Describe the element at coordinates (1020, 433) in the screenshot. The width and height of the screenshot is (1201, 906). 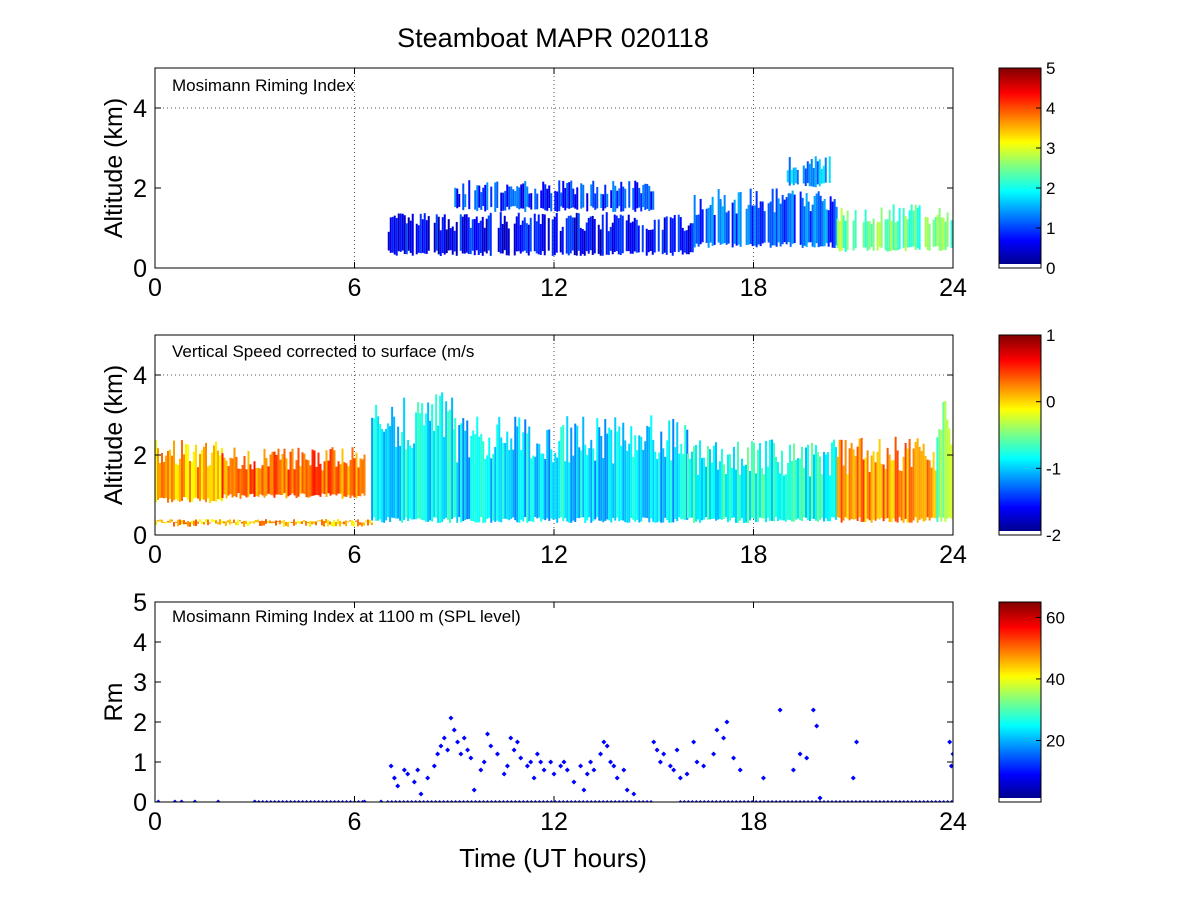
I see `colorbar-gradient` at that location.